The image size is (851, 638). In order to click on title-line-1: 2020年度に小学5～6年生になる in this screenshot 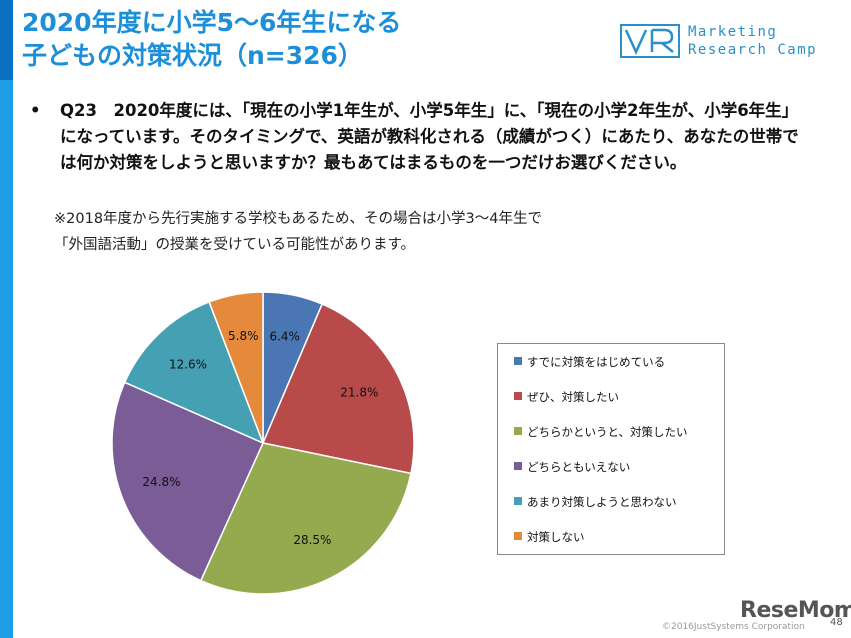, I will do `click(212, 22)`.